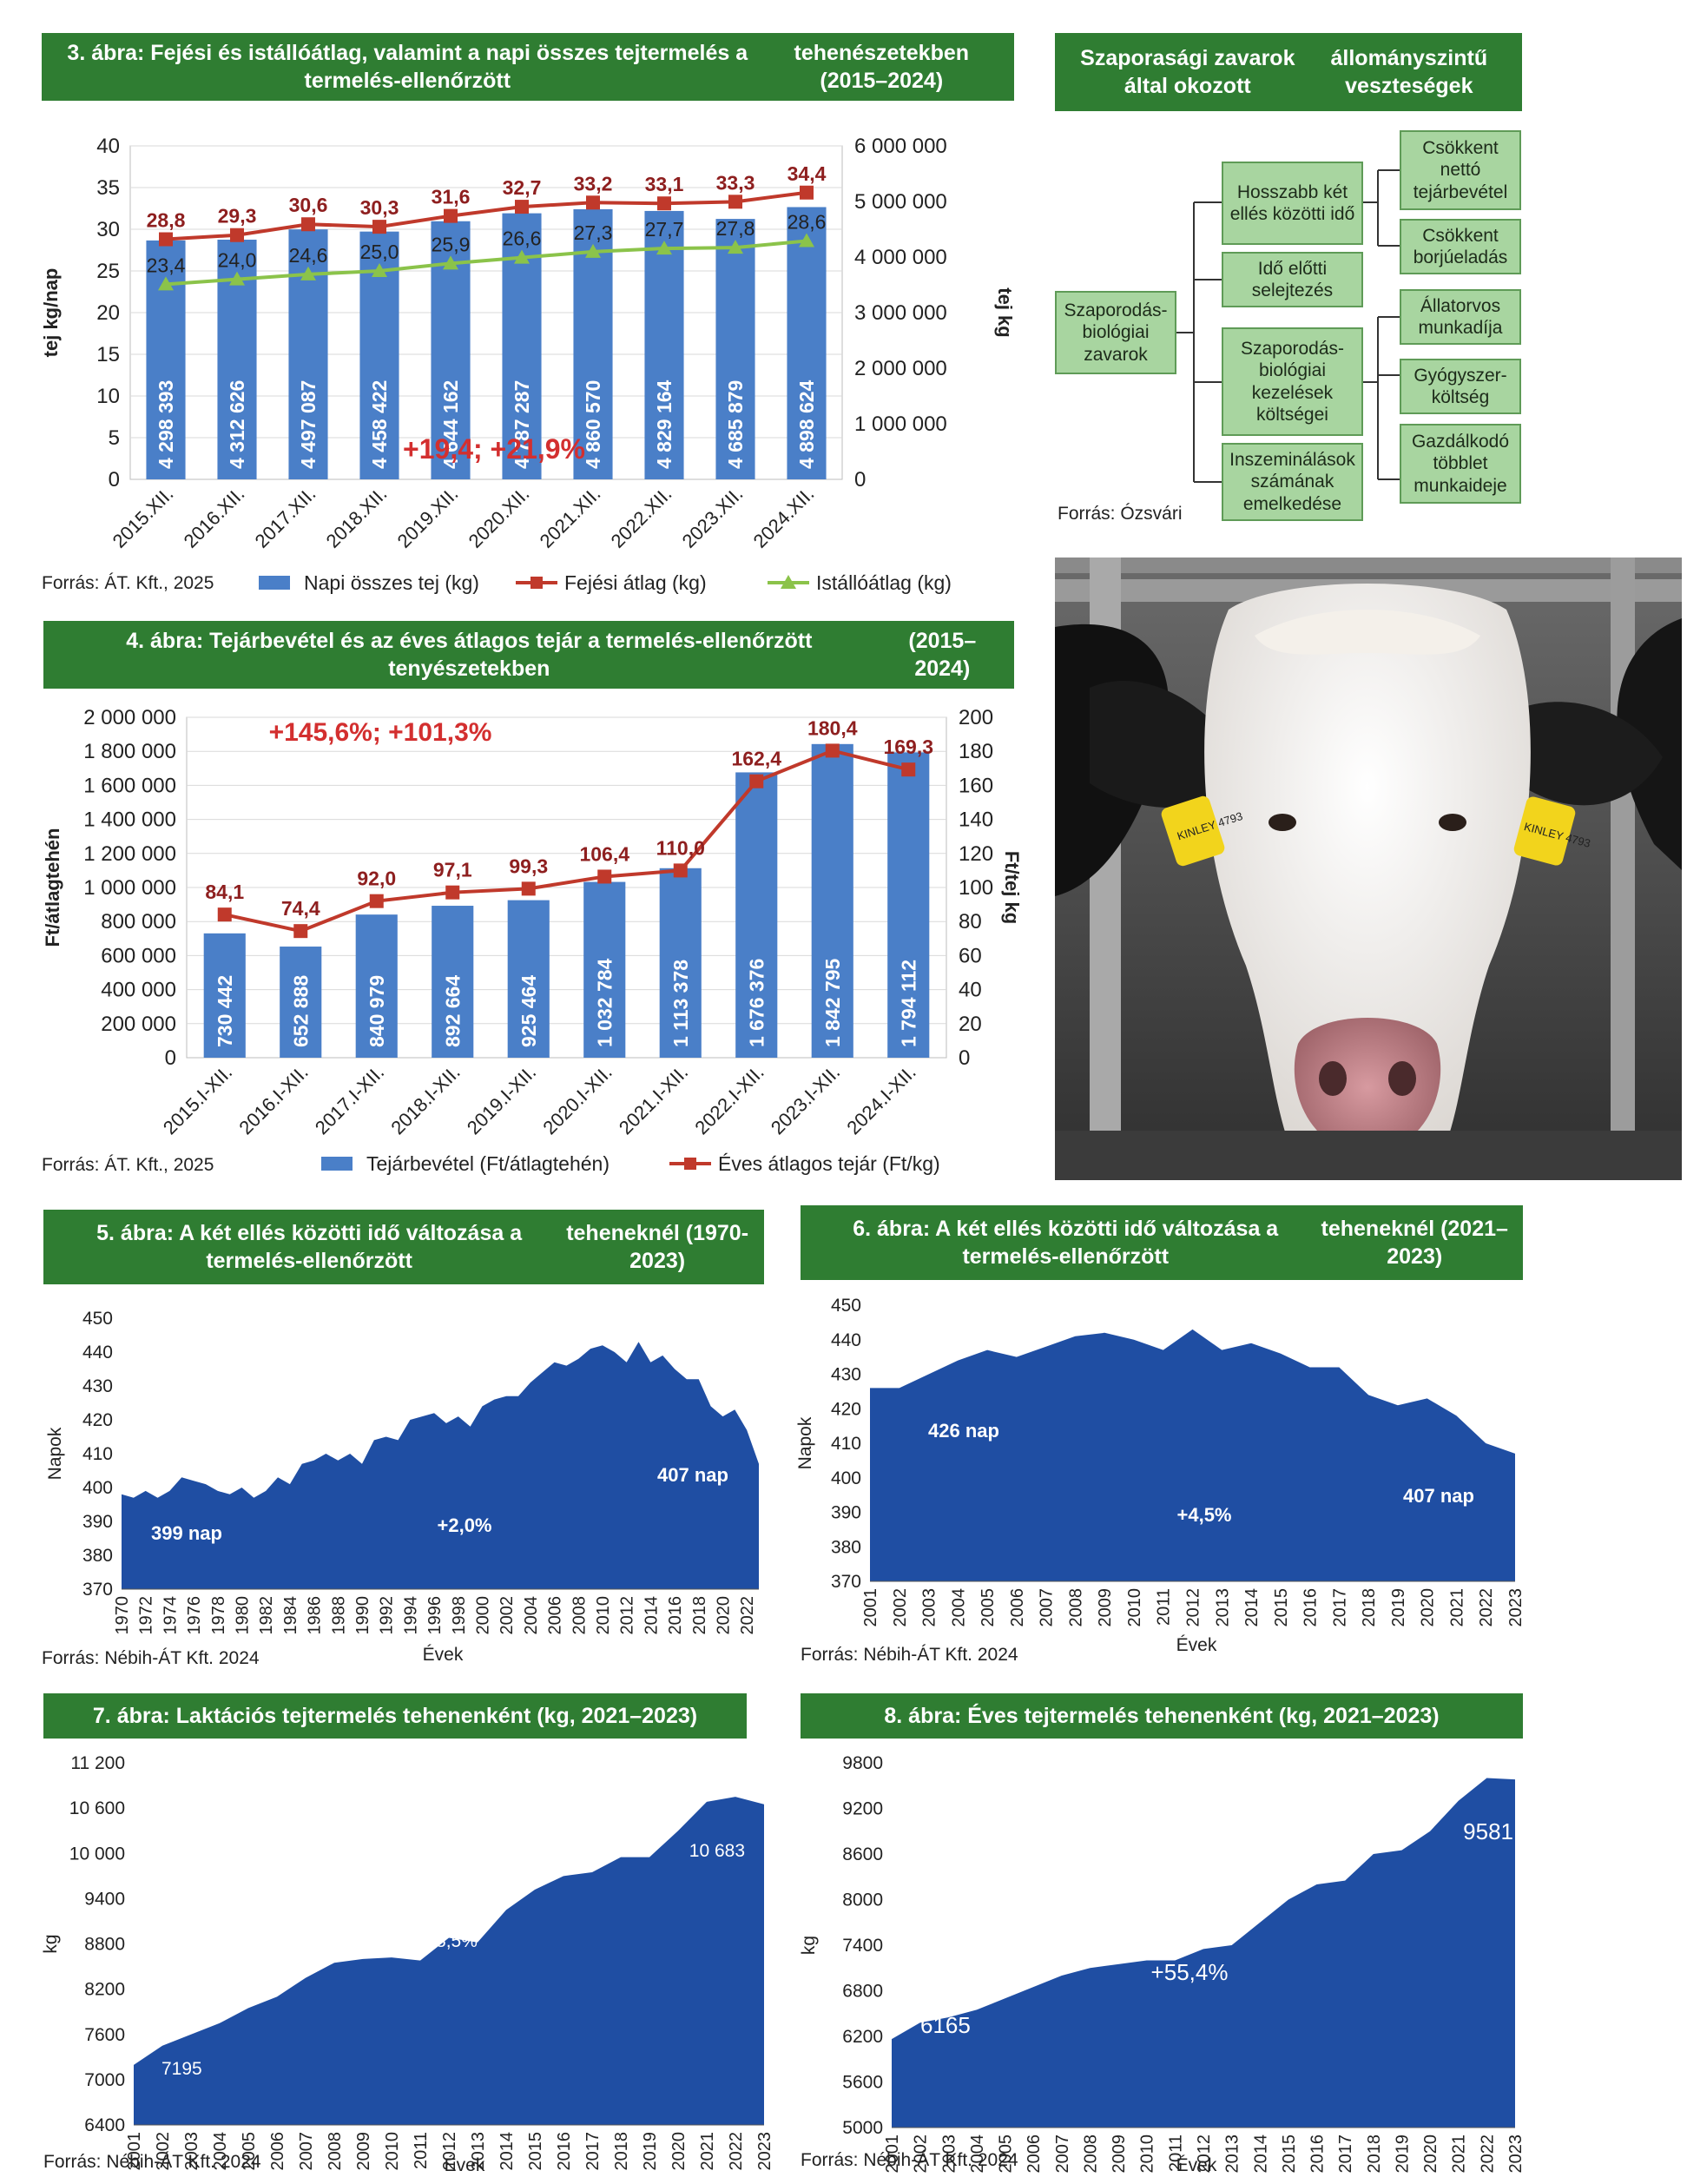  I want to click on y-right-axis-label: Ft/tej kg, so click(1012, 887).